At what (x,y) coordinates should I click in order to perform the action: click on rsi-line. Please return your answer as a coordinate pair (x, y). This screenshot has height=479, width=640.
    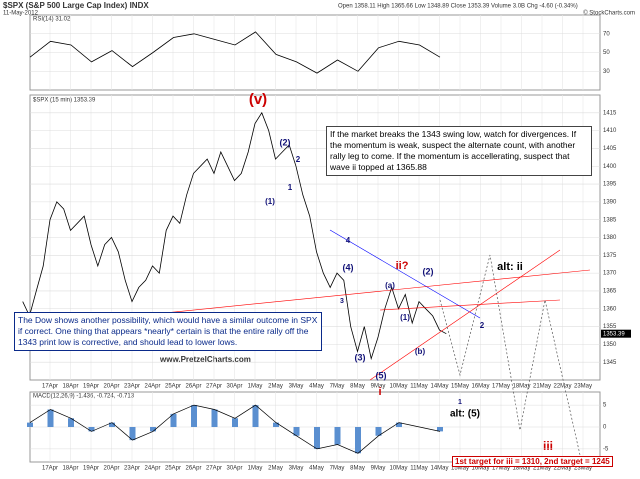
    Looking at the image, I should click on (235, 52).